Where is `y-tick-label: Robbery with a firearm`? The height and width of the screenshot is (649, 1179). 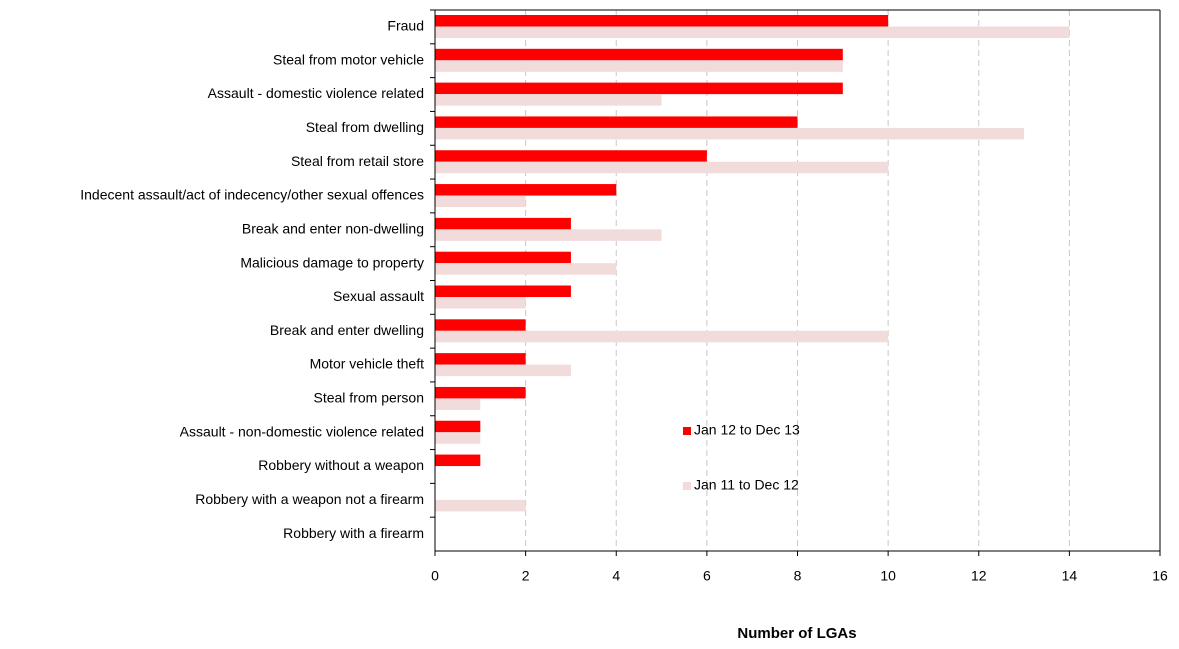 y-tick-label: Robbery with a firearm is located at coordinates (353, 533).